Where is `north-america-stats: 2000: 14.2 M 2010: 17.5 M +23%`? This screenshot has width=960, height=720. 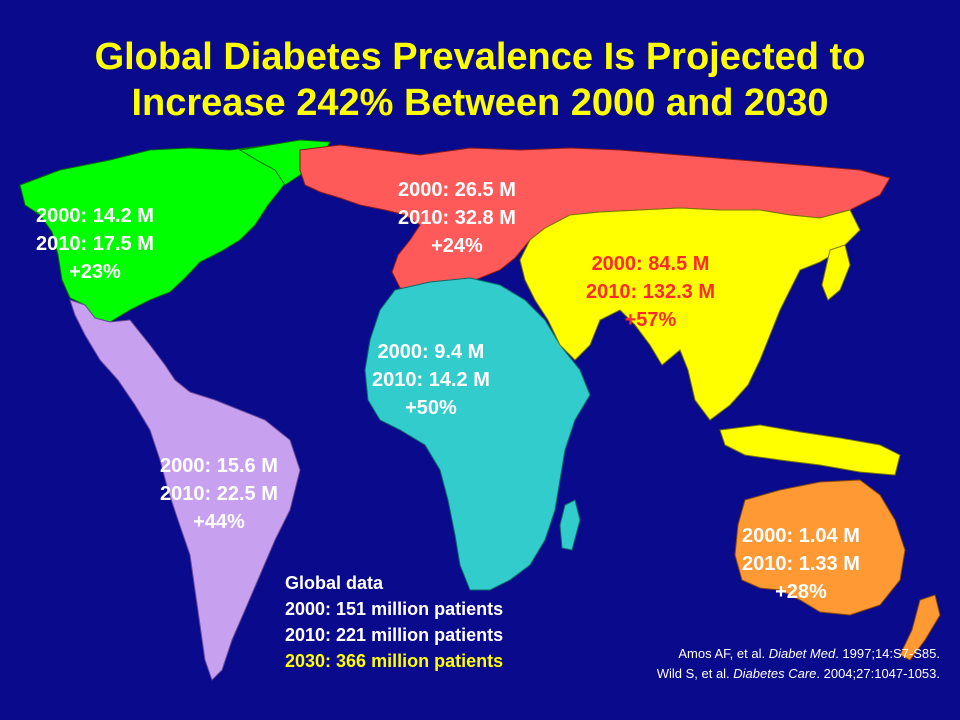 north-america-stats: 2000: 14.2 M 2010: 17.5 M +23% is located at coordinates (95, 244).